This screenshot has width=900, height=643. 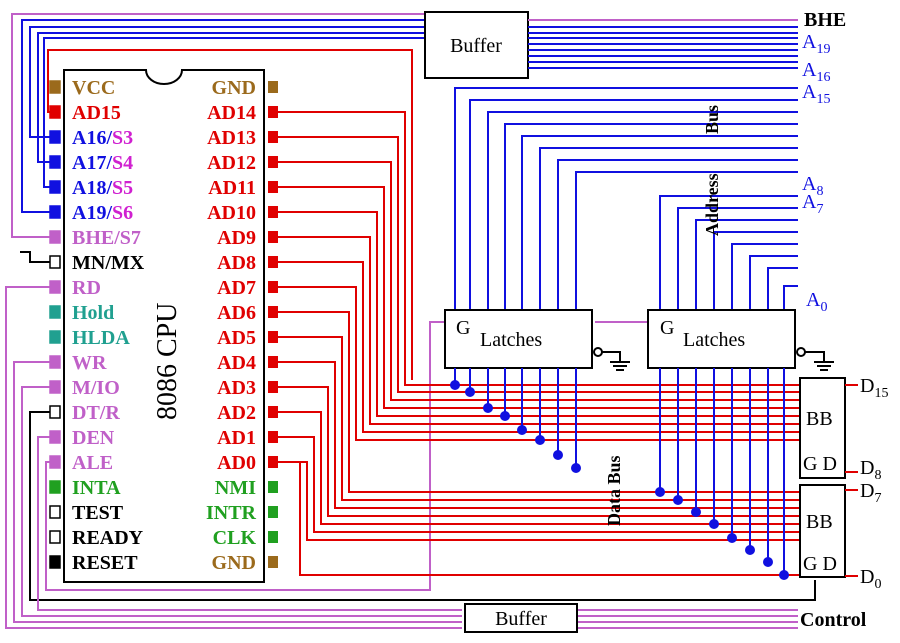 What do you see at coordinates (92, 463) in the screenshot?
I see `cpu-pin-label: ALE` at bounding box center [92, 463].